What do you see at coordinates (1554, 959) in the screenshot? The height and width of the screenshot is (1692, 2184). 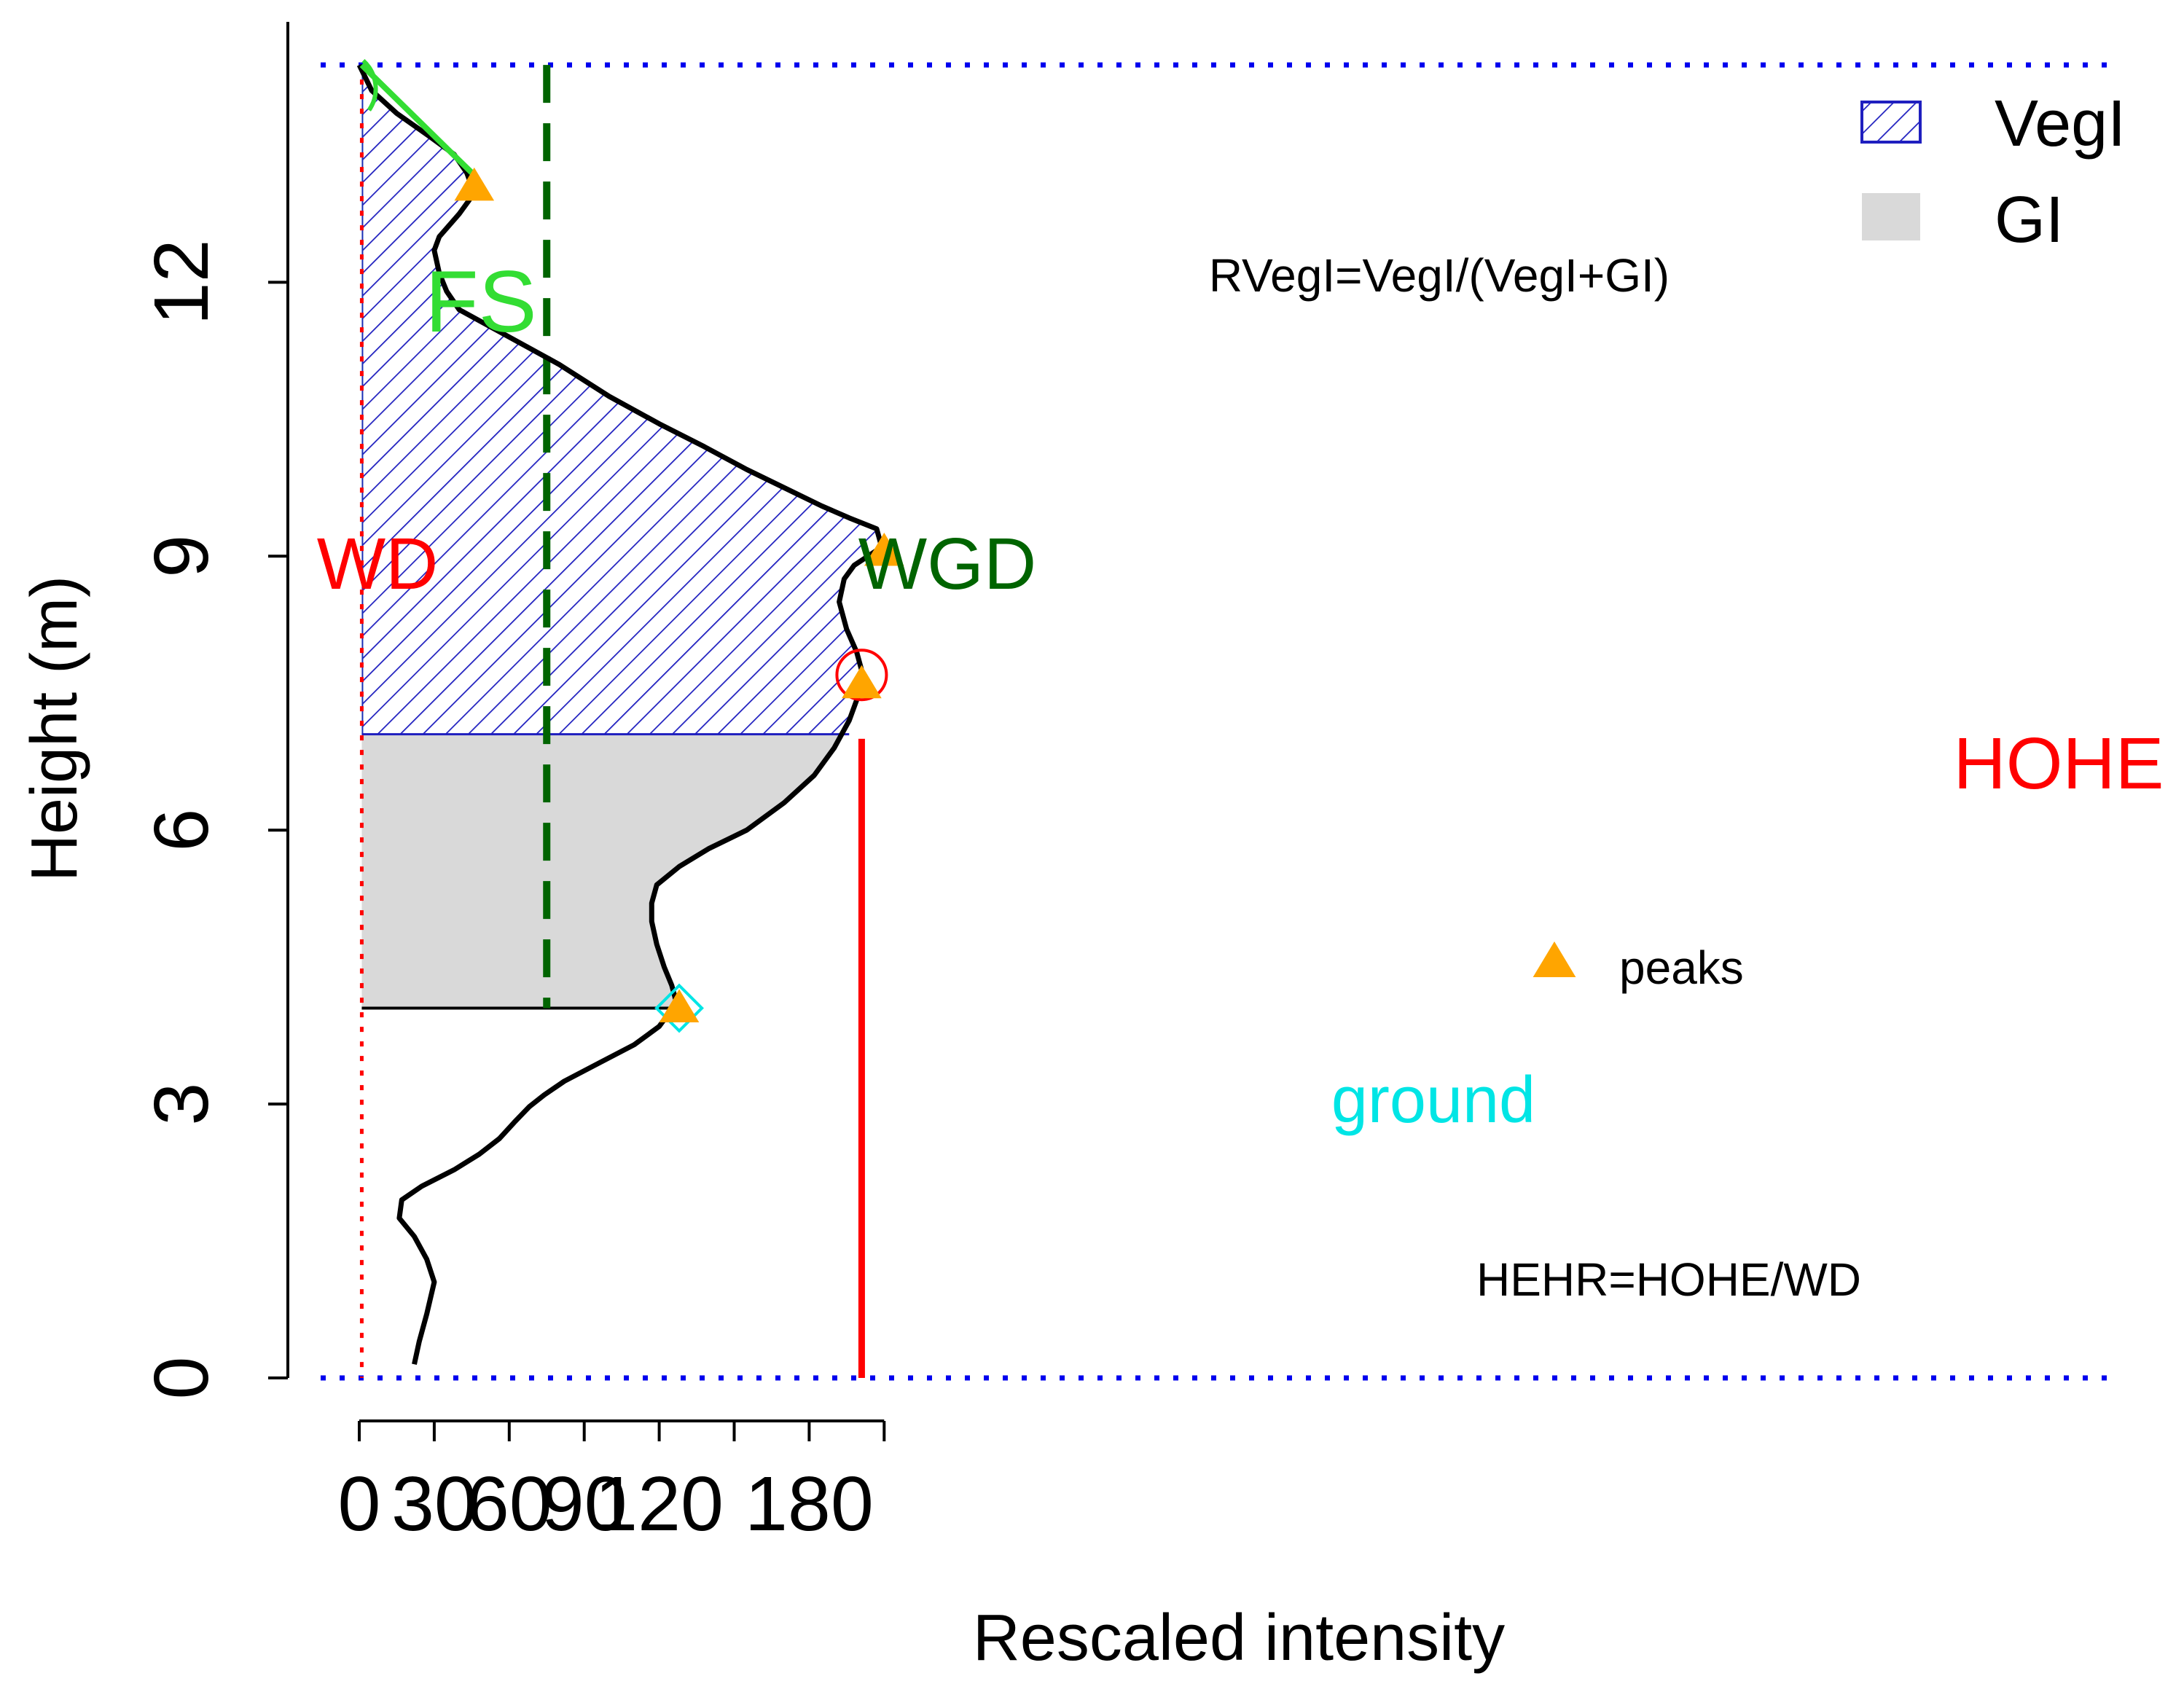 I see `legend-peak-marker` at bounding box center [1554, 959].